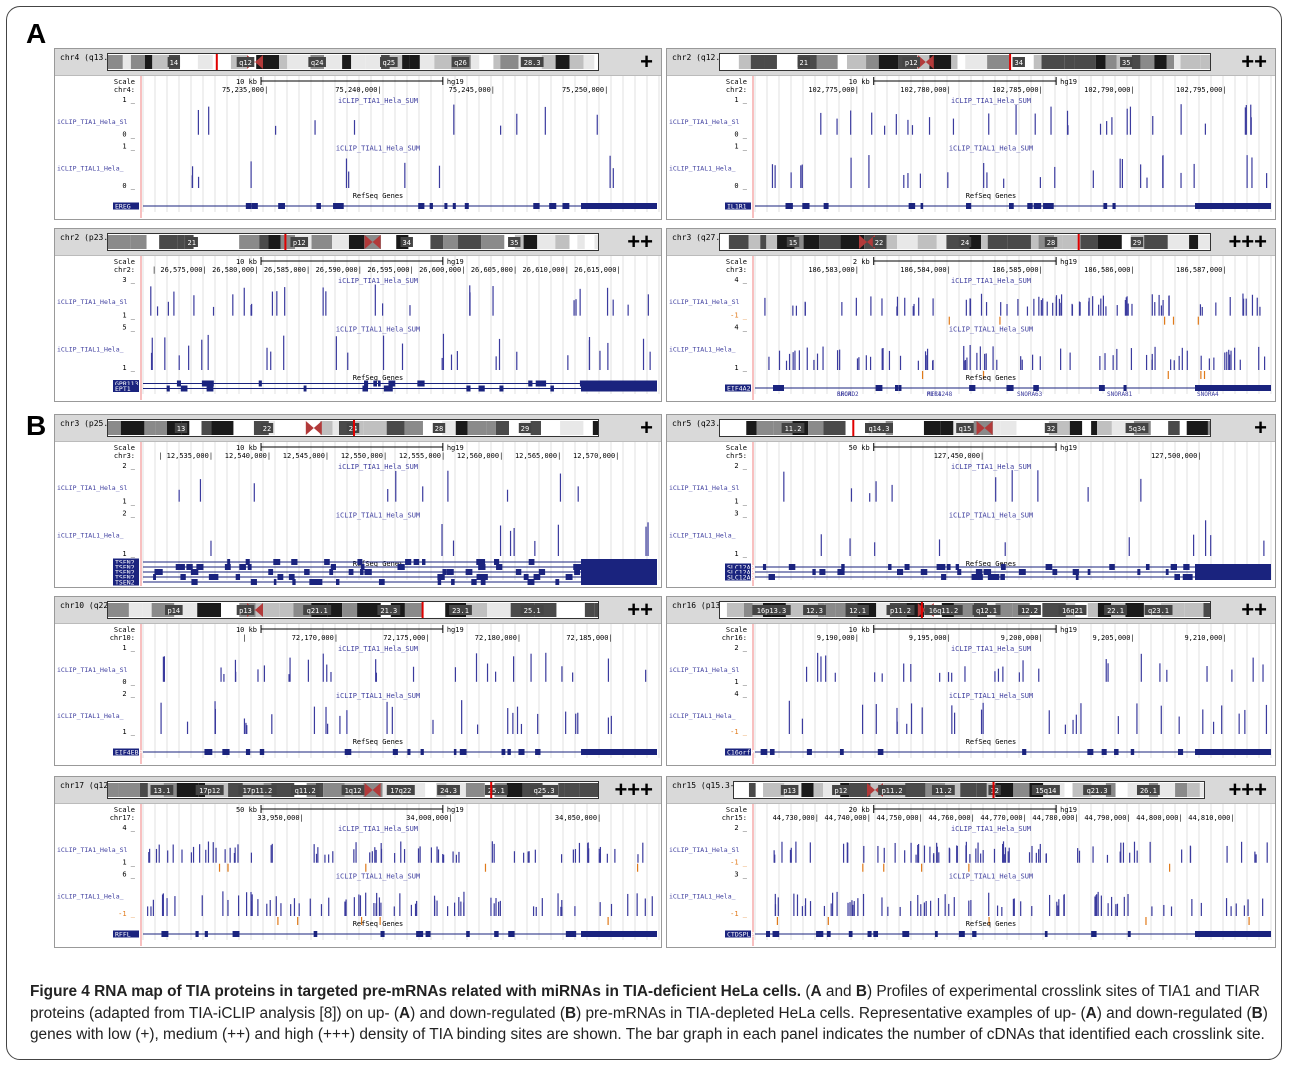 The image size is (1290, 1070). What do you see at coordinates (991, 877) in the screenshot?
I see `track-title-tial1: iCLIP_TIAL1_Hela_SUM` at bounding box center [991, 877].